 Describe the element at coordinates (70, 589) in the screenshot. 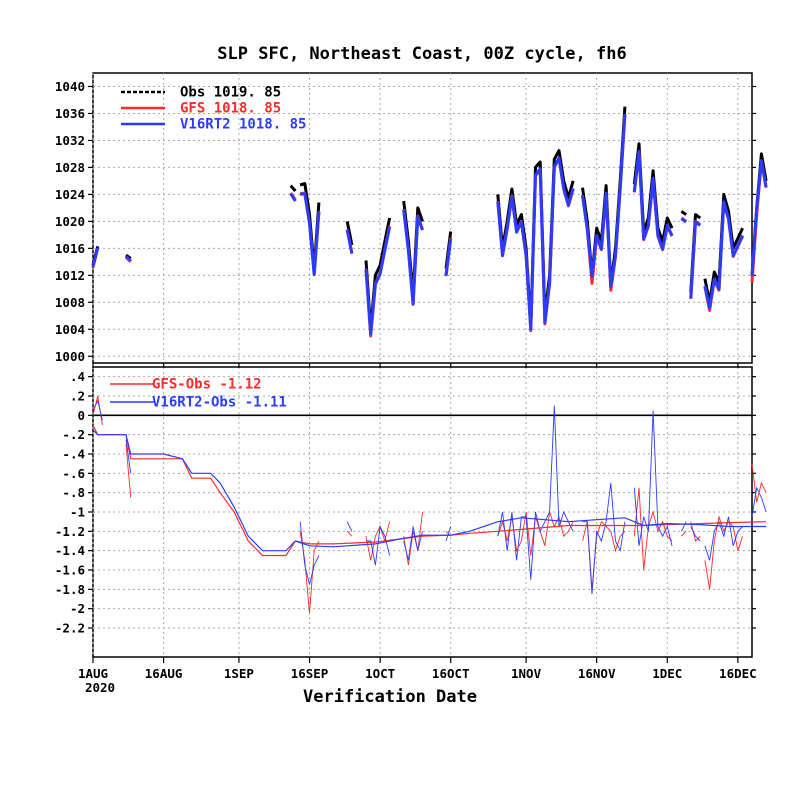

I see `bottom-y-tick-label: -1.8` at that location.